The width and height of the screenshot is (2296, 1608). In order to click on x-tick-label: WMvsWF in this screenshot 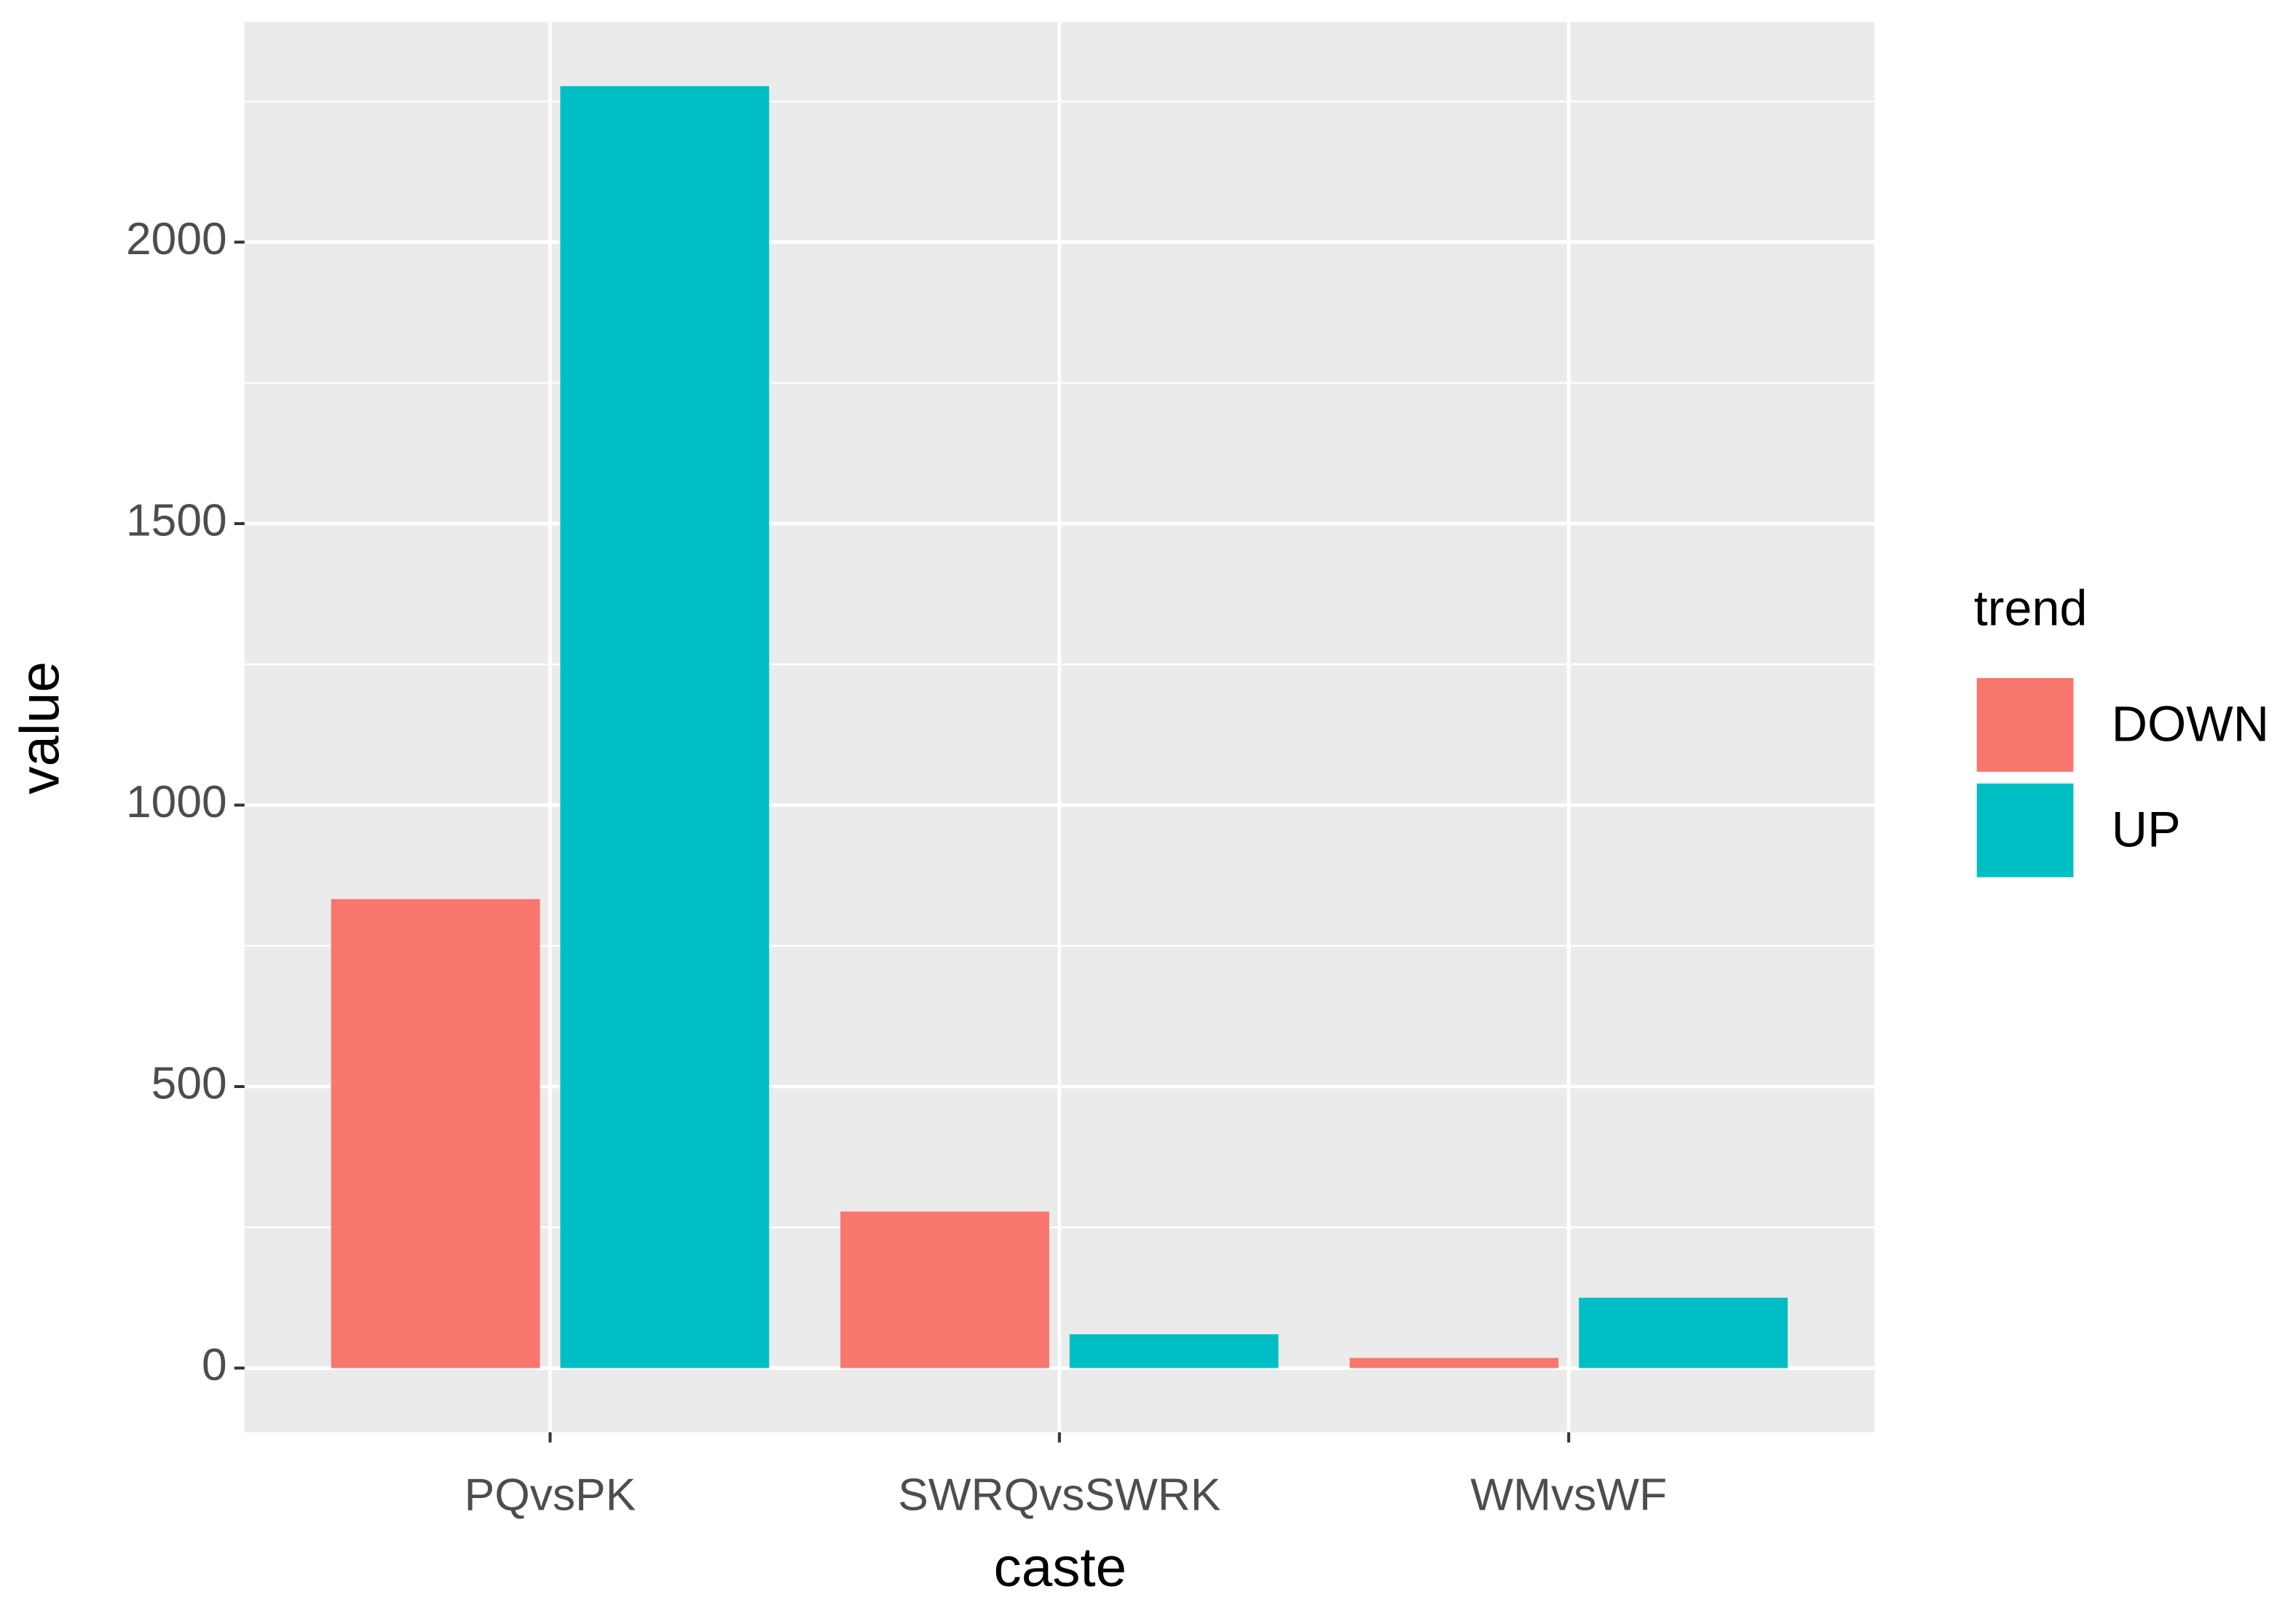, I will do `click(1568, 1495)`.